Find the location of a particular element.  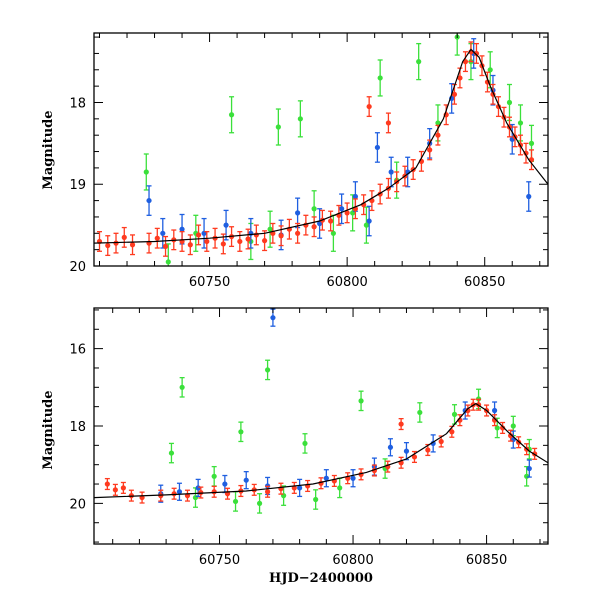

bottom-ytick-label-0: 16 is located at coordinates (77, 350).